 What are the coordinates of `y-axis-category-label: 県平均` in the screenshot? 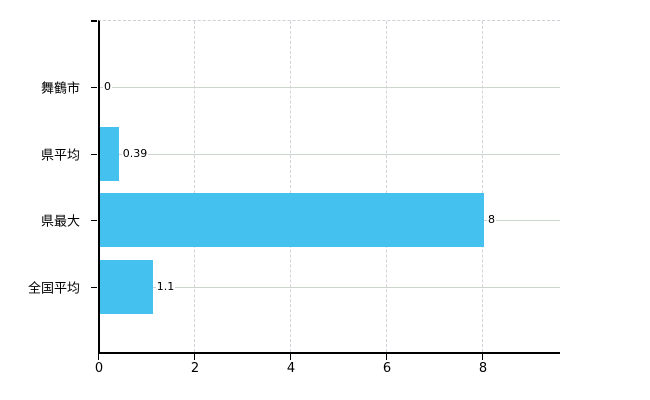 It's located at (60, 156).